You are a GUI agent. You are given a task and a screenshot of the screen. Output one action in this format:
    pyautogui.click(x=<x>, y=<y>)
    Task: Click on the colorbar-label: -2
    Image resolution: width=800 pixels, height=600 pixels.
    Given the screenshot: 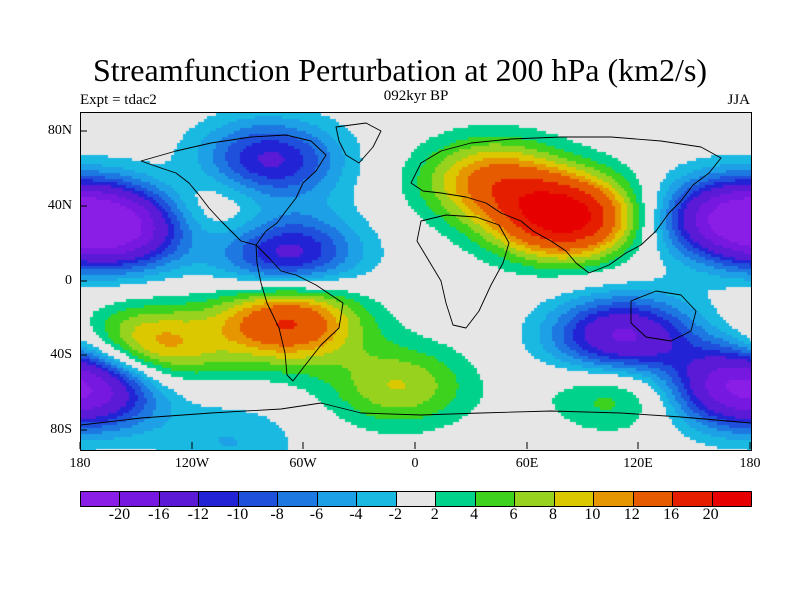 What is the action you would take?
    pyautogui.click(x=395, y=514)
    